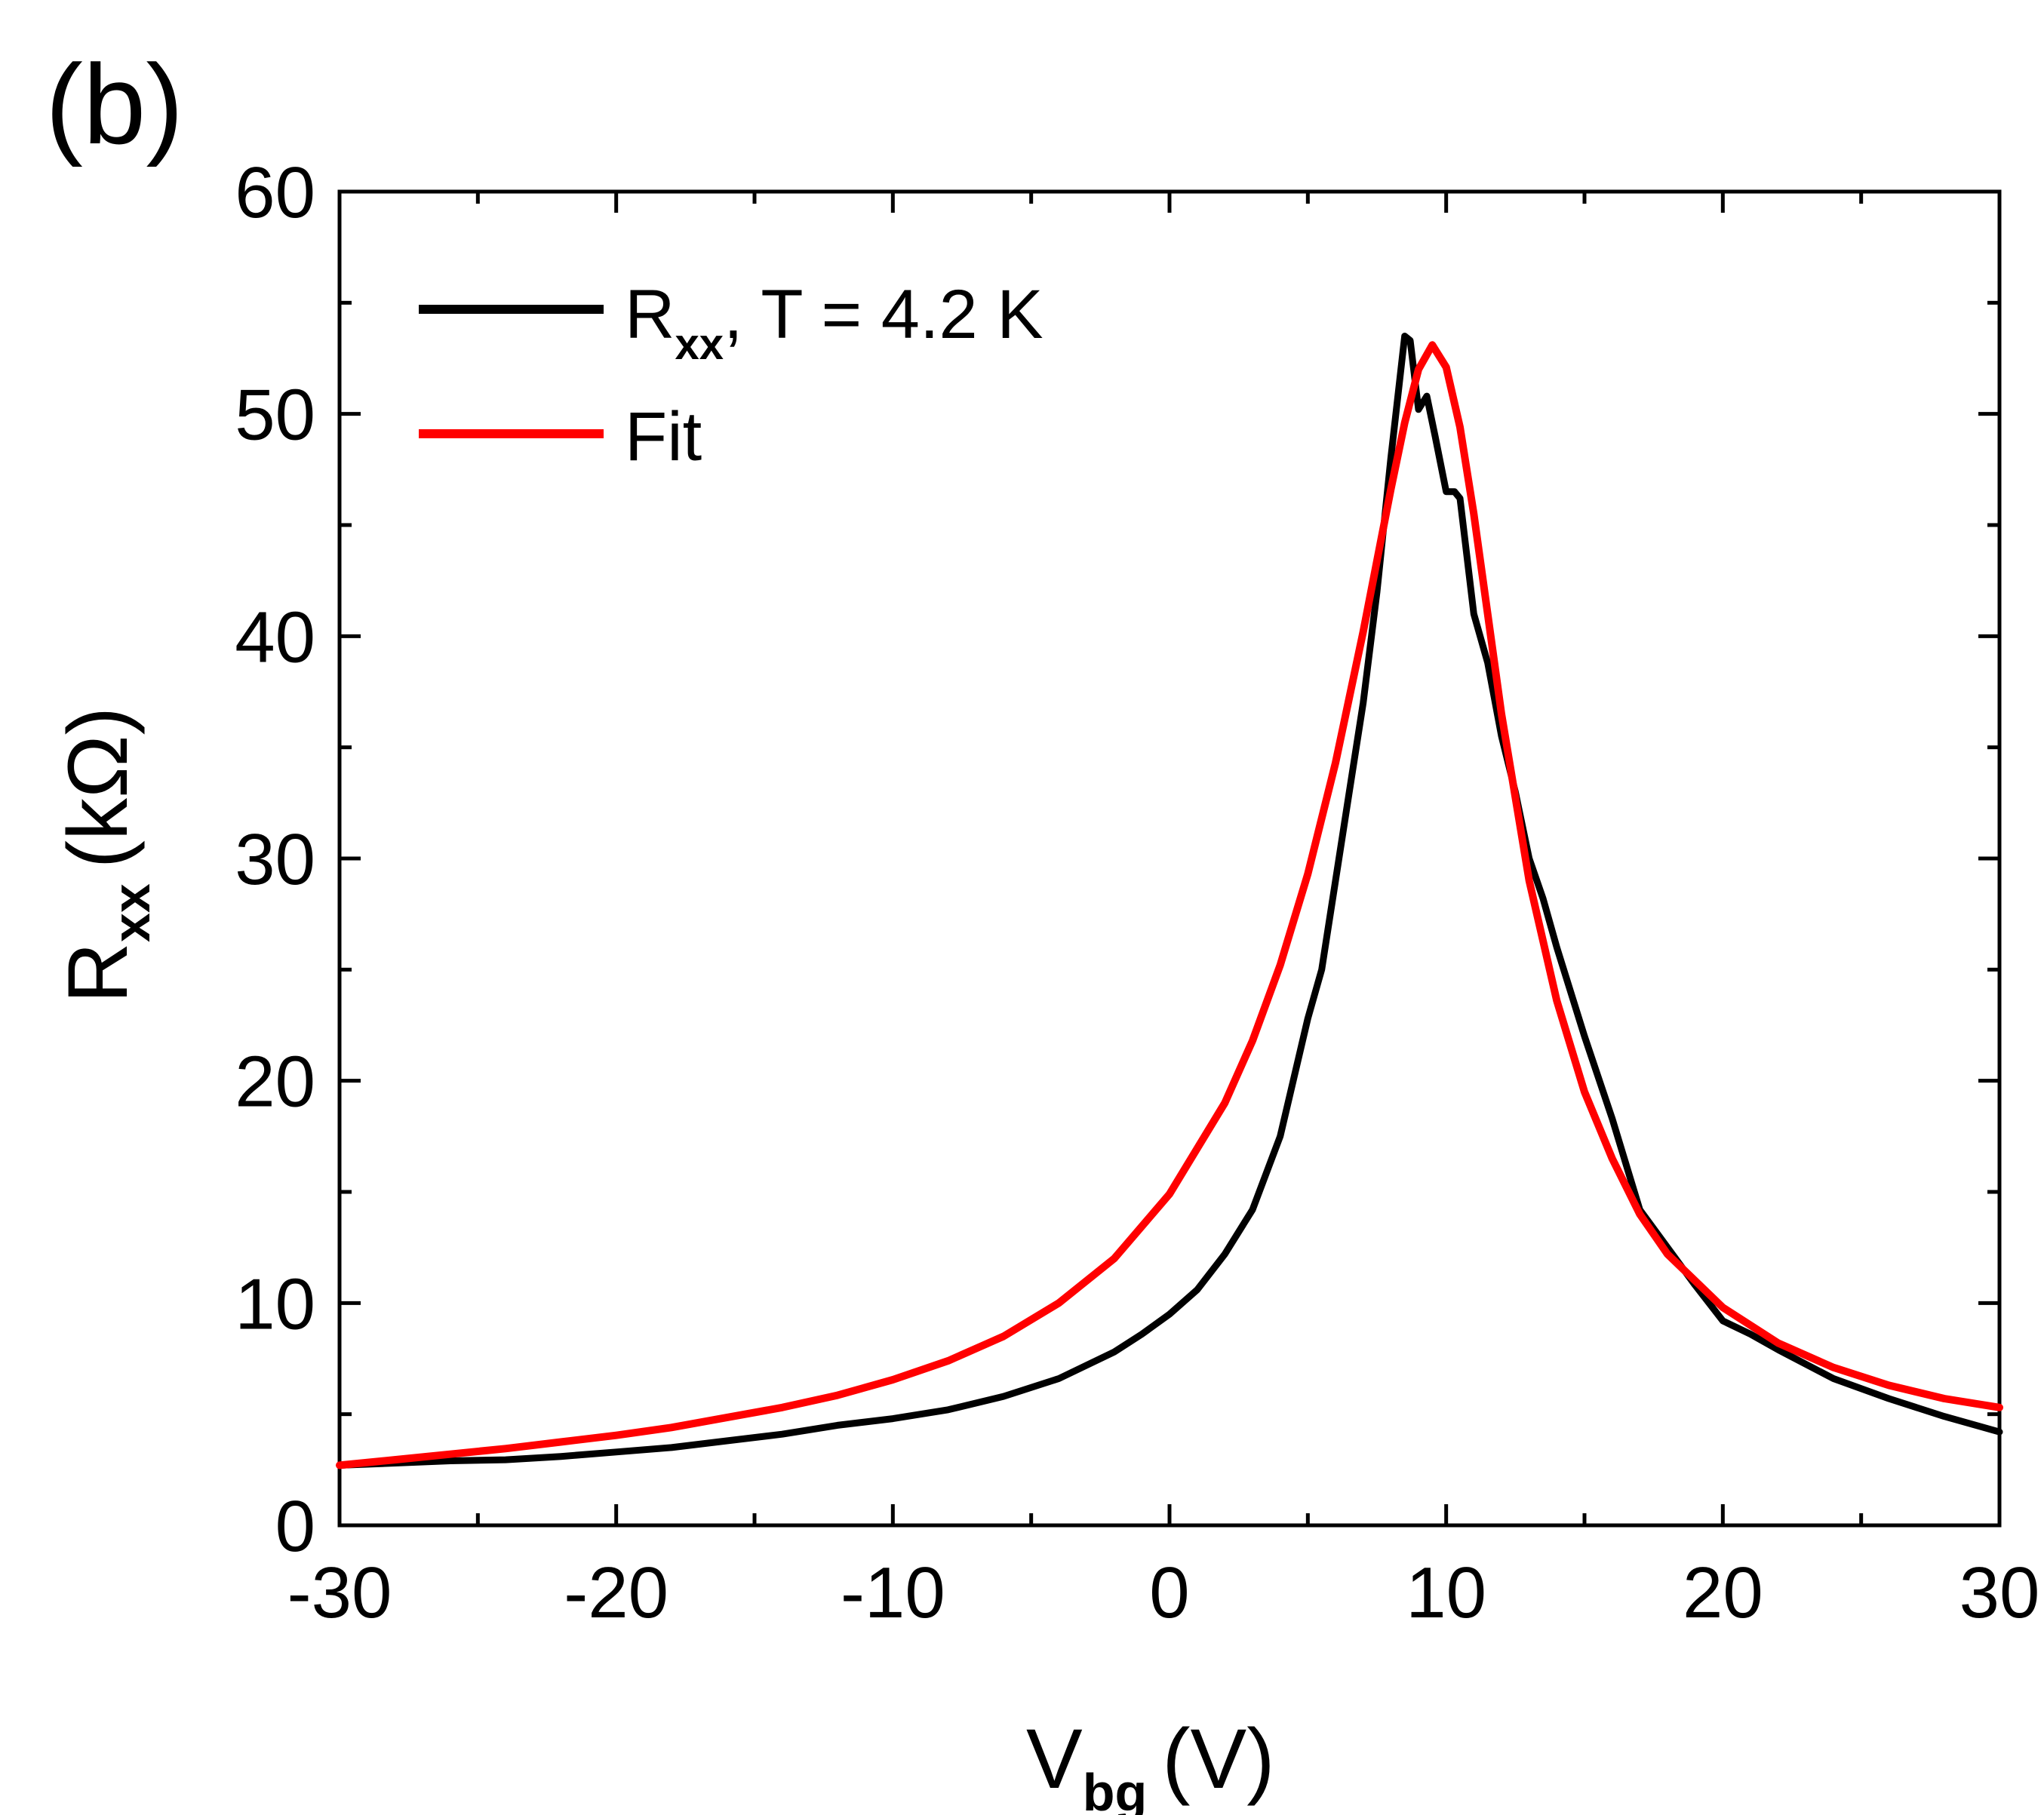  I want to click on y-tick-label: 50, so click(275, 415).